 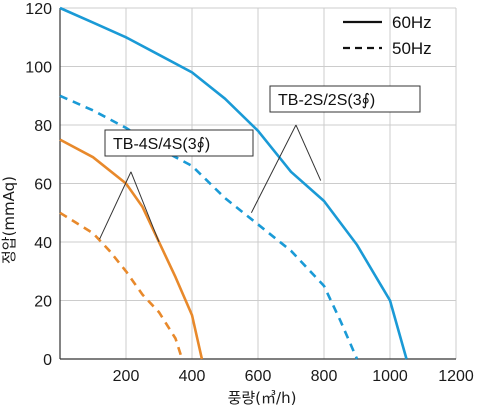 What do you see at coordinates (258, 376) in the screenshot?
I see `x-tick-label: 600` at bounding box center [258, 376].